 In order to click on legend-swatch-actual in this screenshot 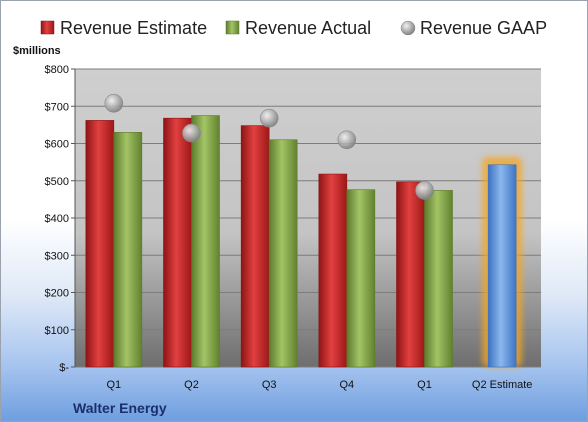, I will do `click(232, 27)`.